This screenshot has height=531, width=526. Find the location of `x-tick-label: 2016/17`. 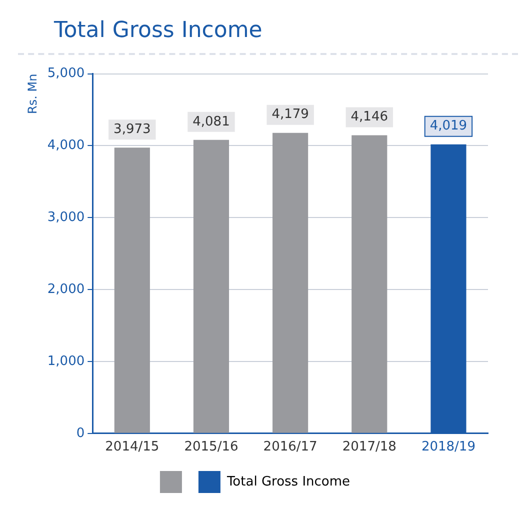

x-tick-label: 2016/17 is located at coordinates (290, 447).